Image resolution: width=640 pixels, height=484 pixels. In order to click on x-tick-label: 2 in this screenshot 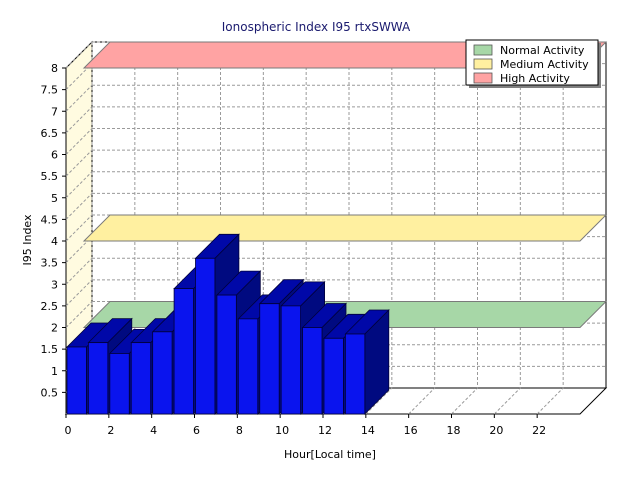, I will do `click(110, 430)`.